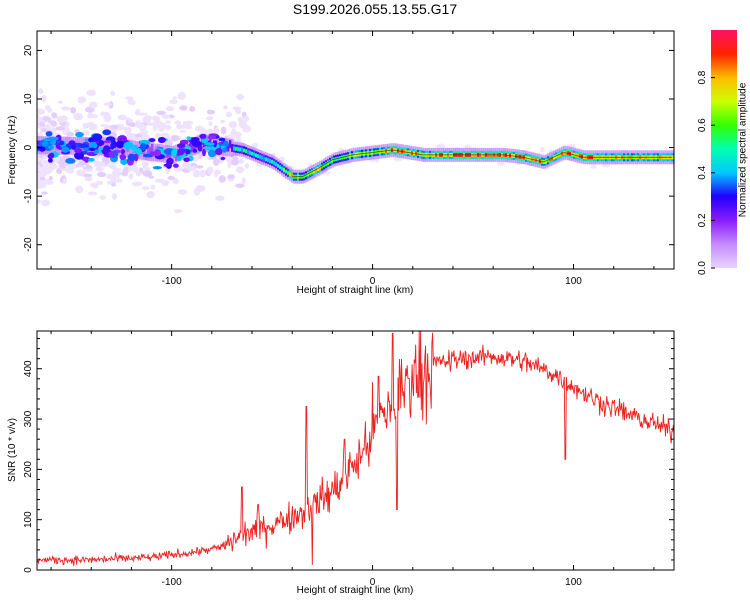 This screenshot has width=750, height=600. Describe the element at coordinates (28, 519) in the screenshot. I see `y-tick-label: 100` at that location.